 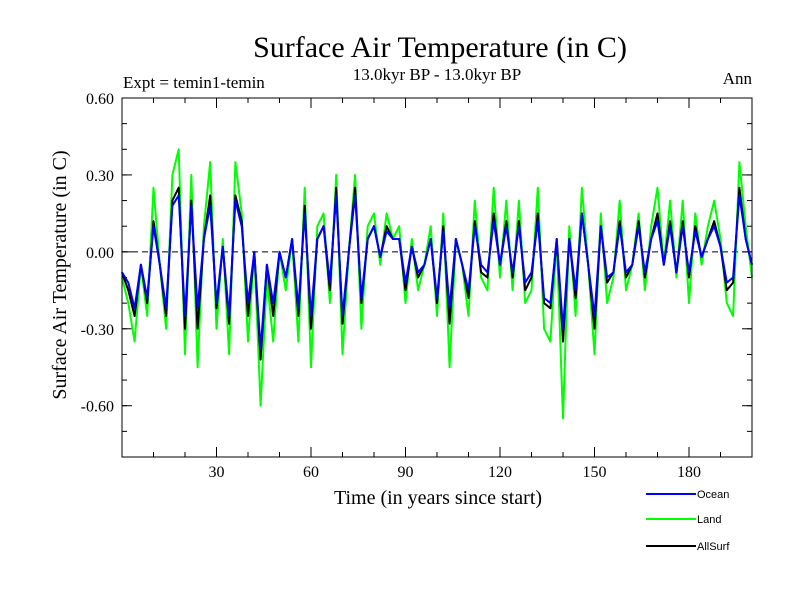 What do you see at coordinates (311, 472) in the screenshot?
I see `x-tick-label: 60` at bounding box center [311, 472].